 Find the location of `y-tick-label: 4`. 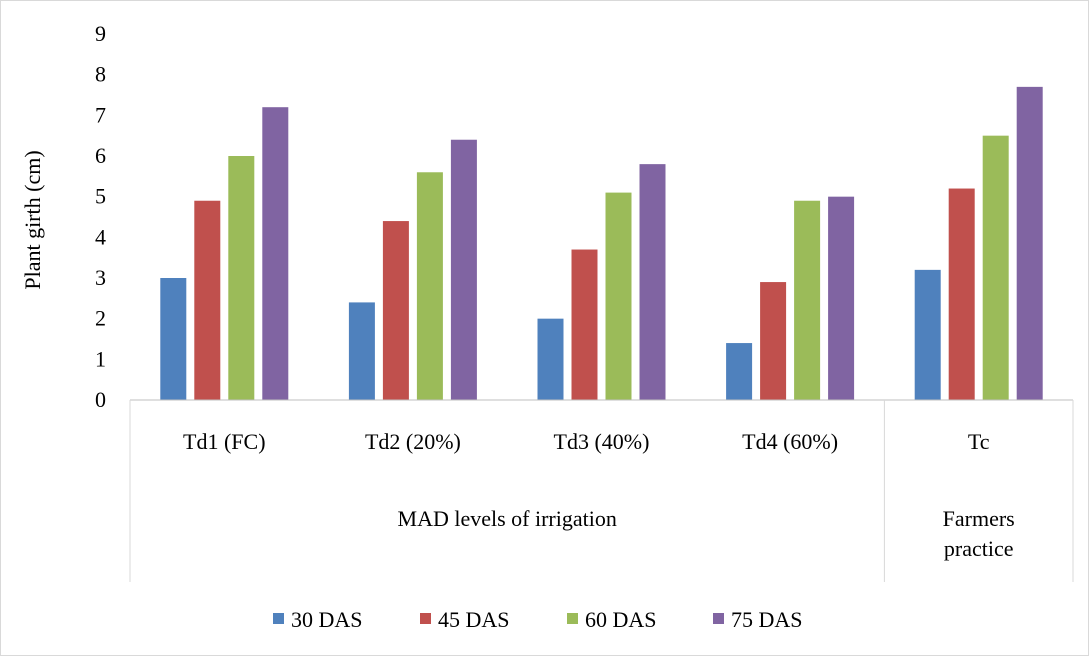

y-tick-label: 4 is located at coordinates (100, 236).